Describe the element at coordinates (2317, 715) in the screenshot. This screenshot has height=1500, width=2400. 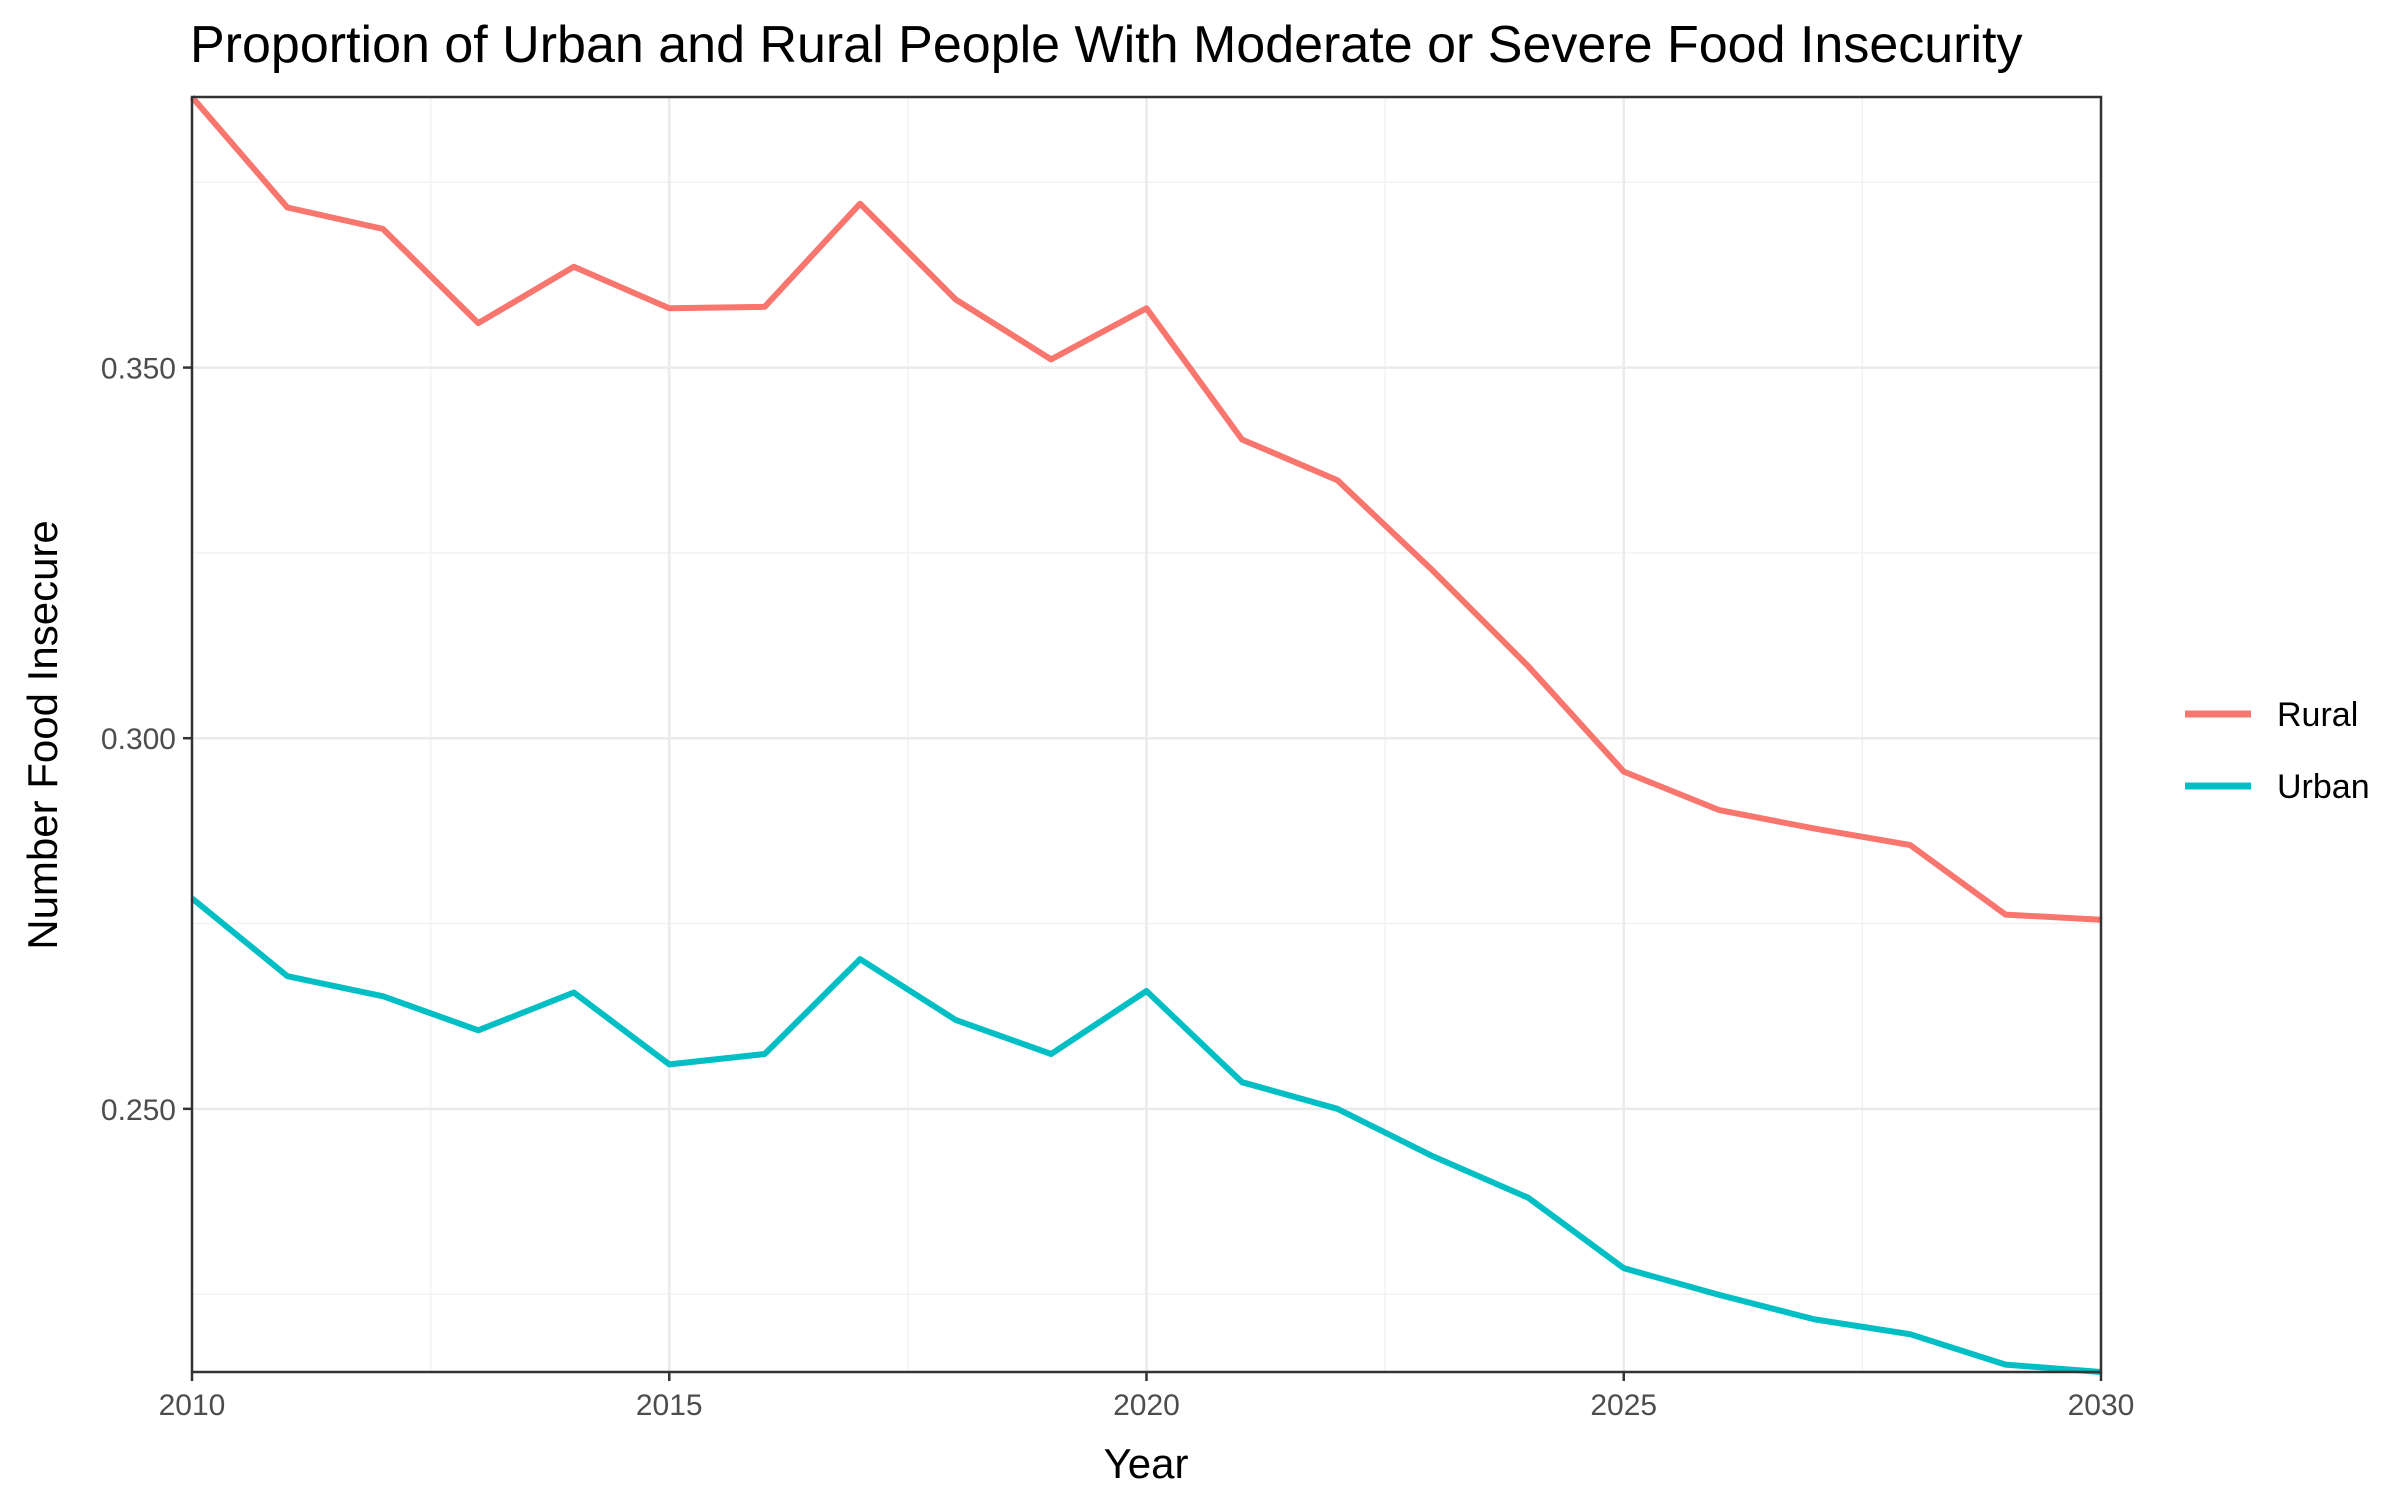
I see `legend-label-rural: Rural` at that location.